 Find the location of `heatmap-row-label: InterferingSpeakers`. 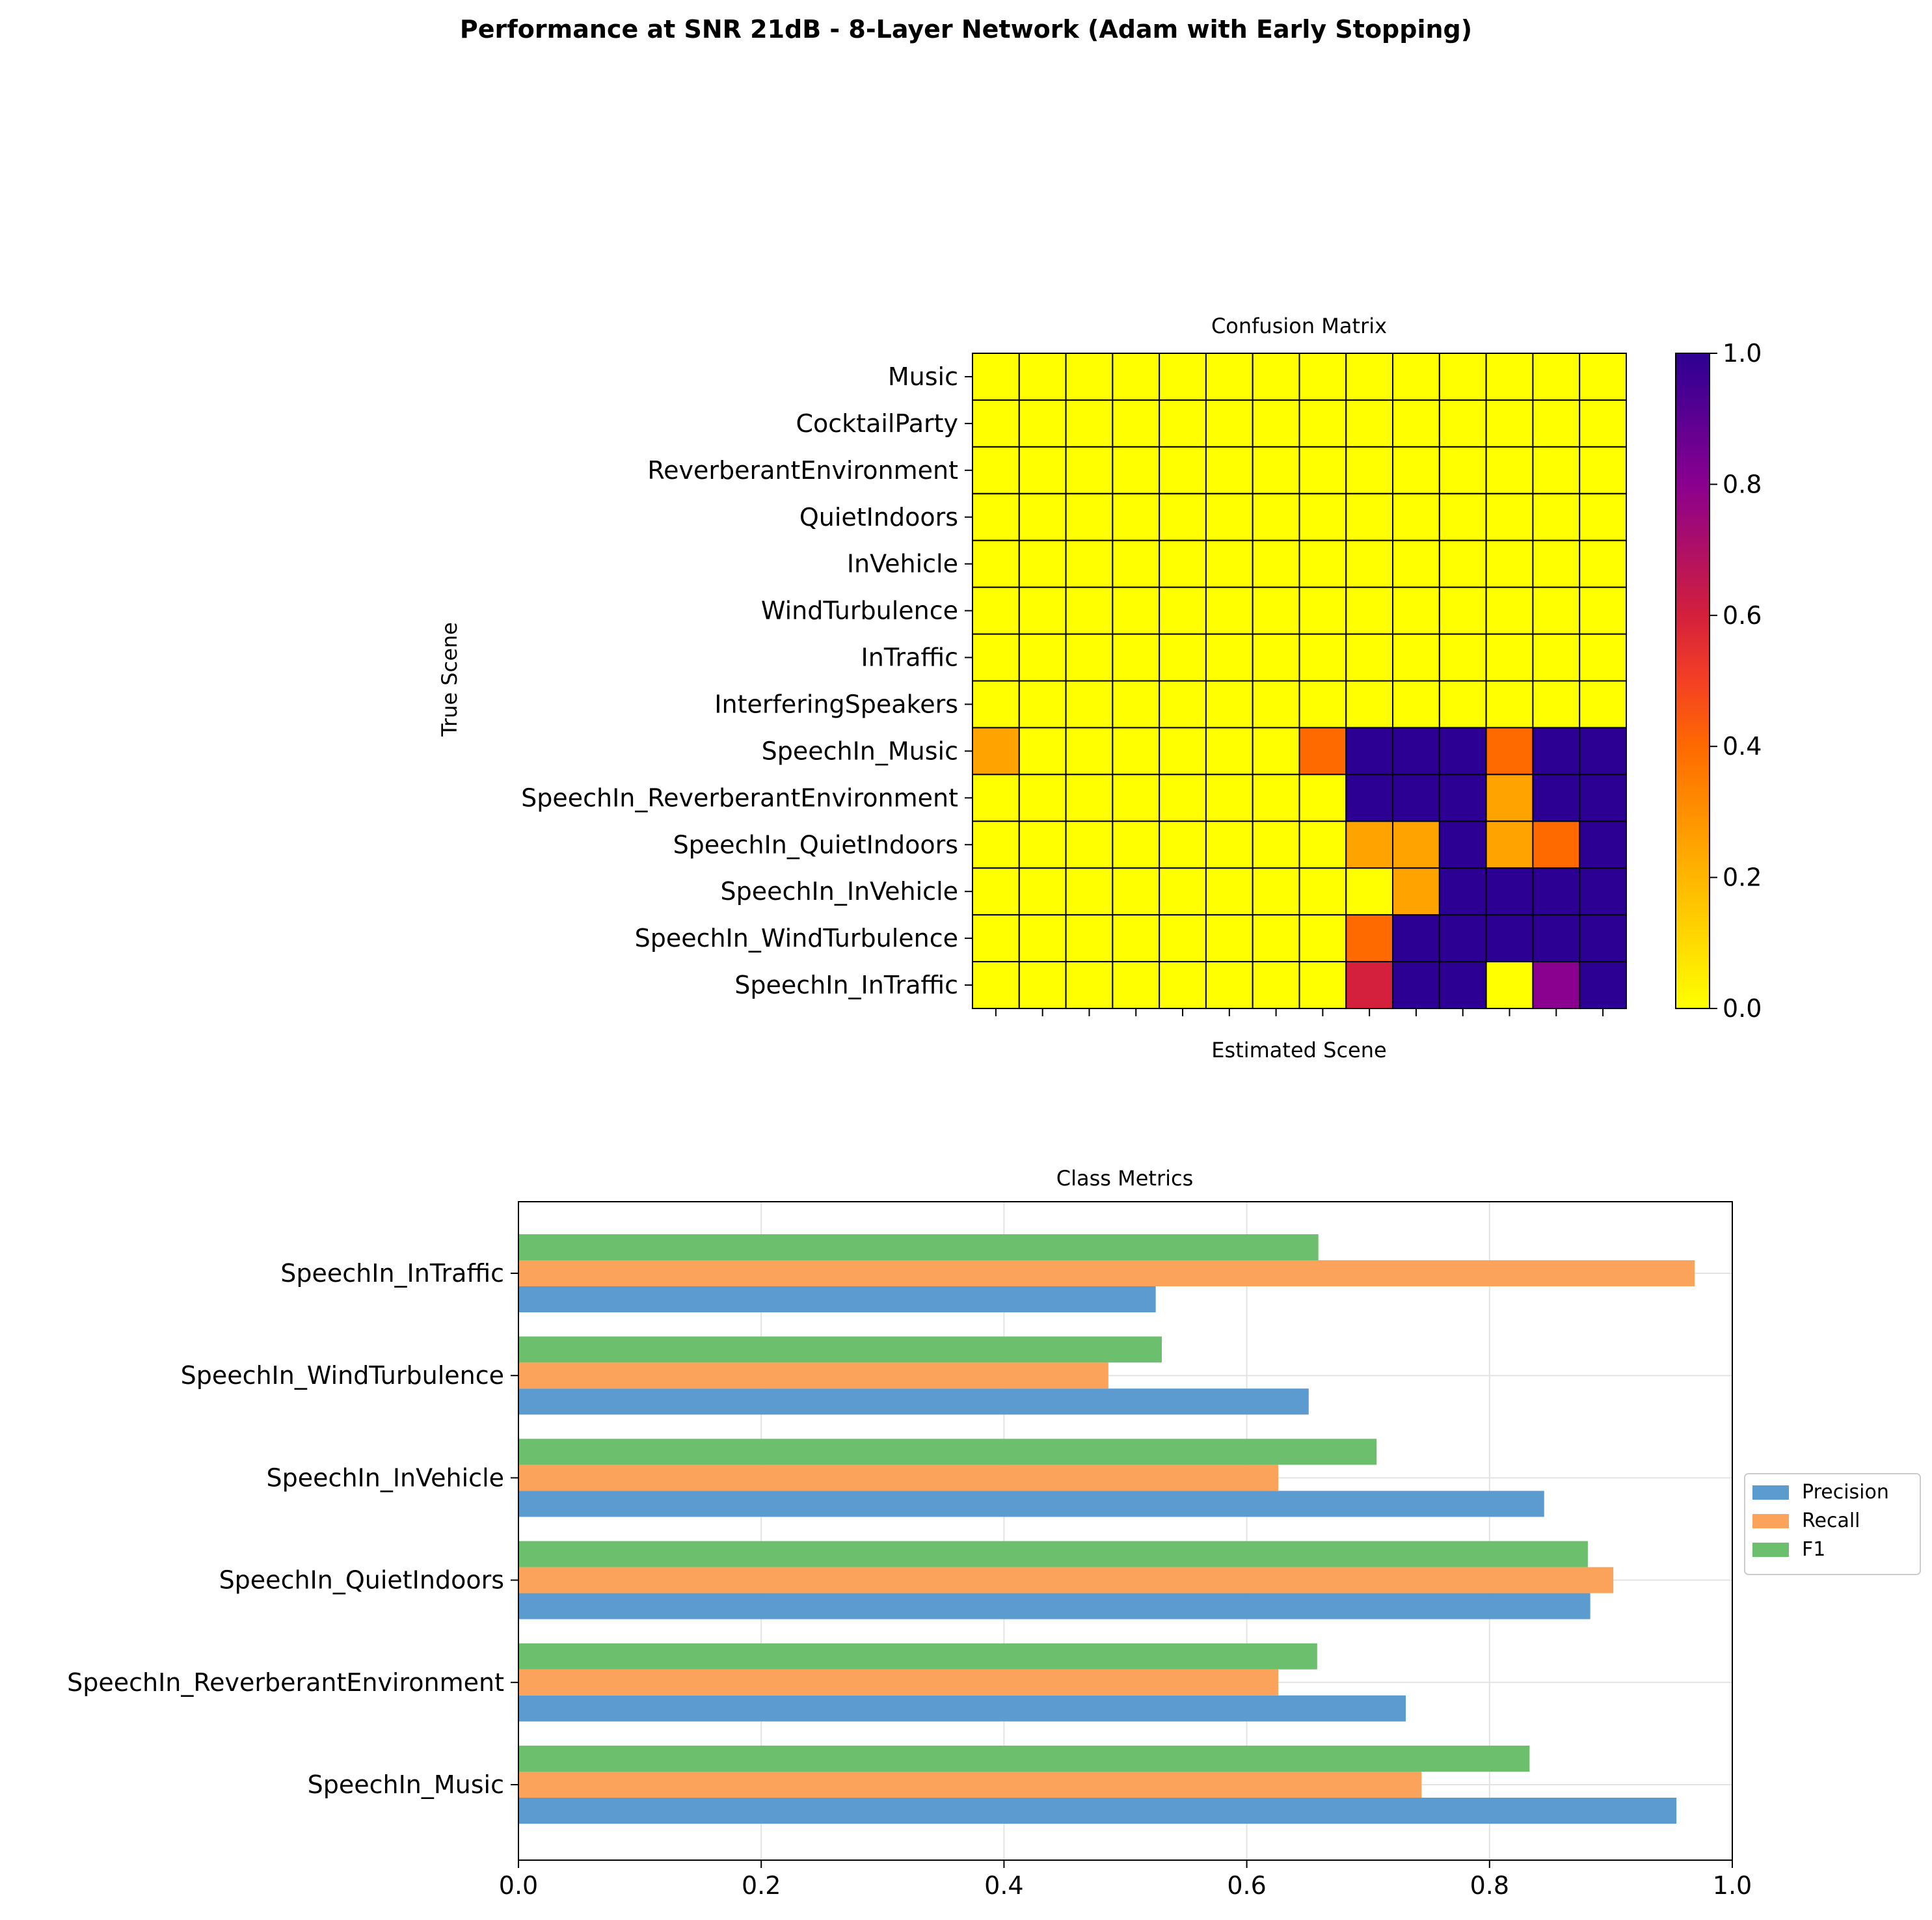

heatmap-row-label: InterferingSpeakers is located at coordinates (836, 704).